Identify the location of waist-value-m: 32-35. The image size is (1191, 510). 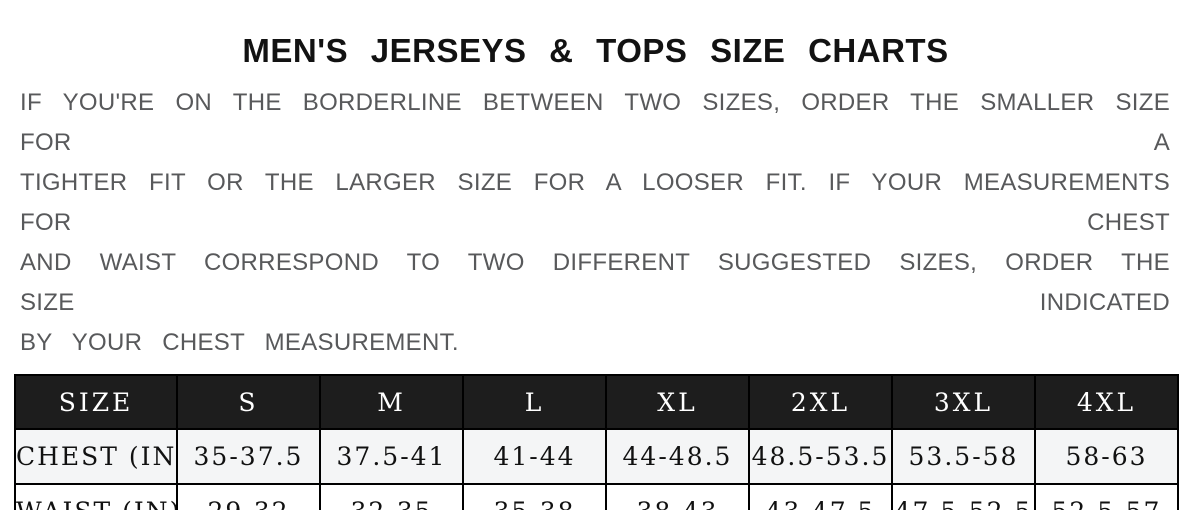
(391, 496).